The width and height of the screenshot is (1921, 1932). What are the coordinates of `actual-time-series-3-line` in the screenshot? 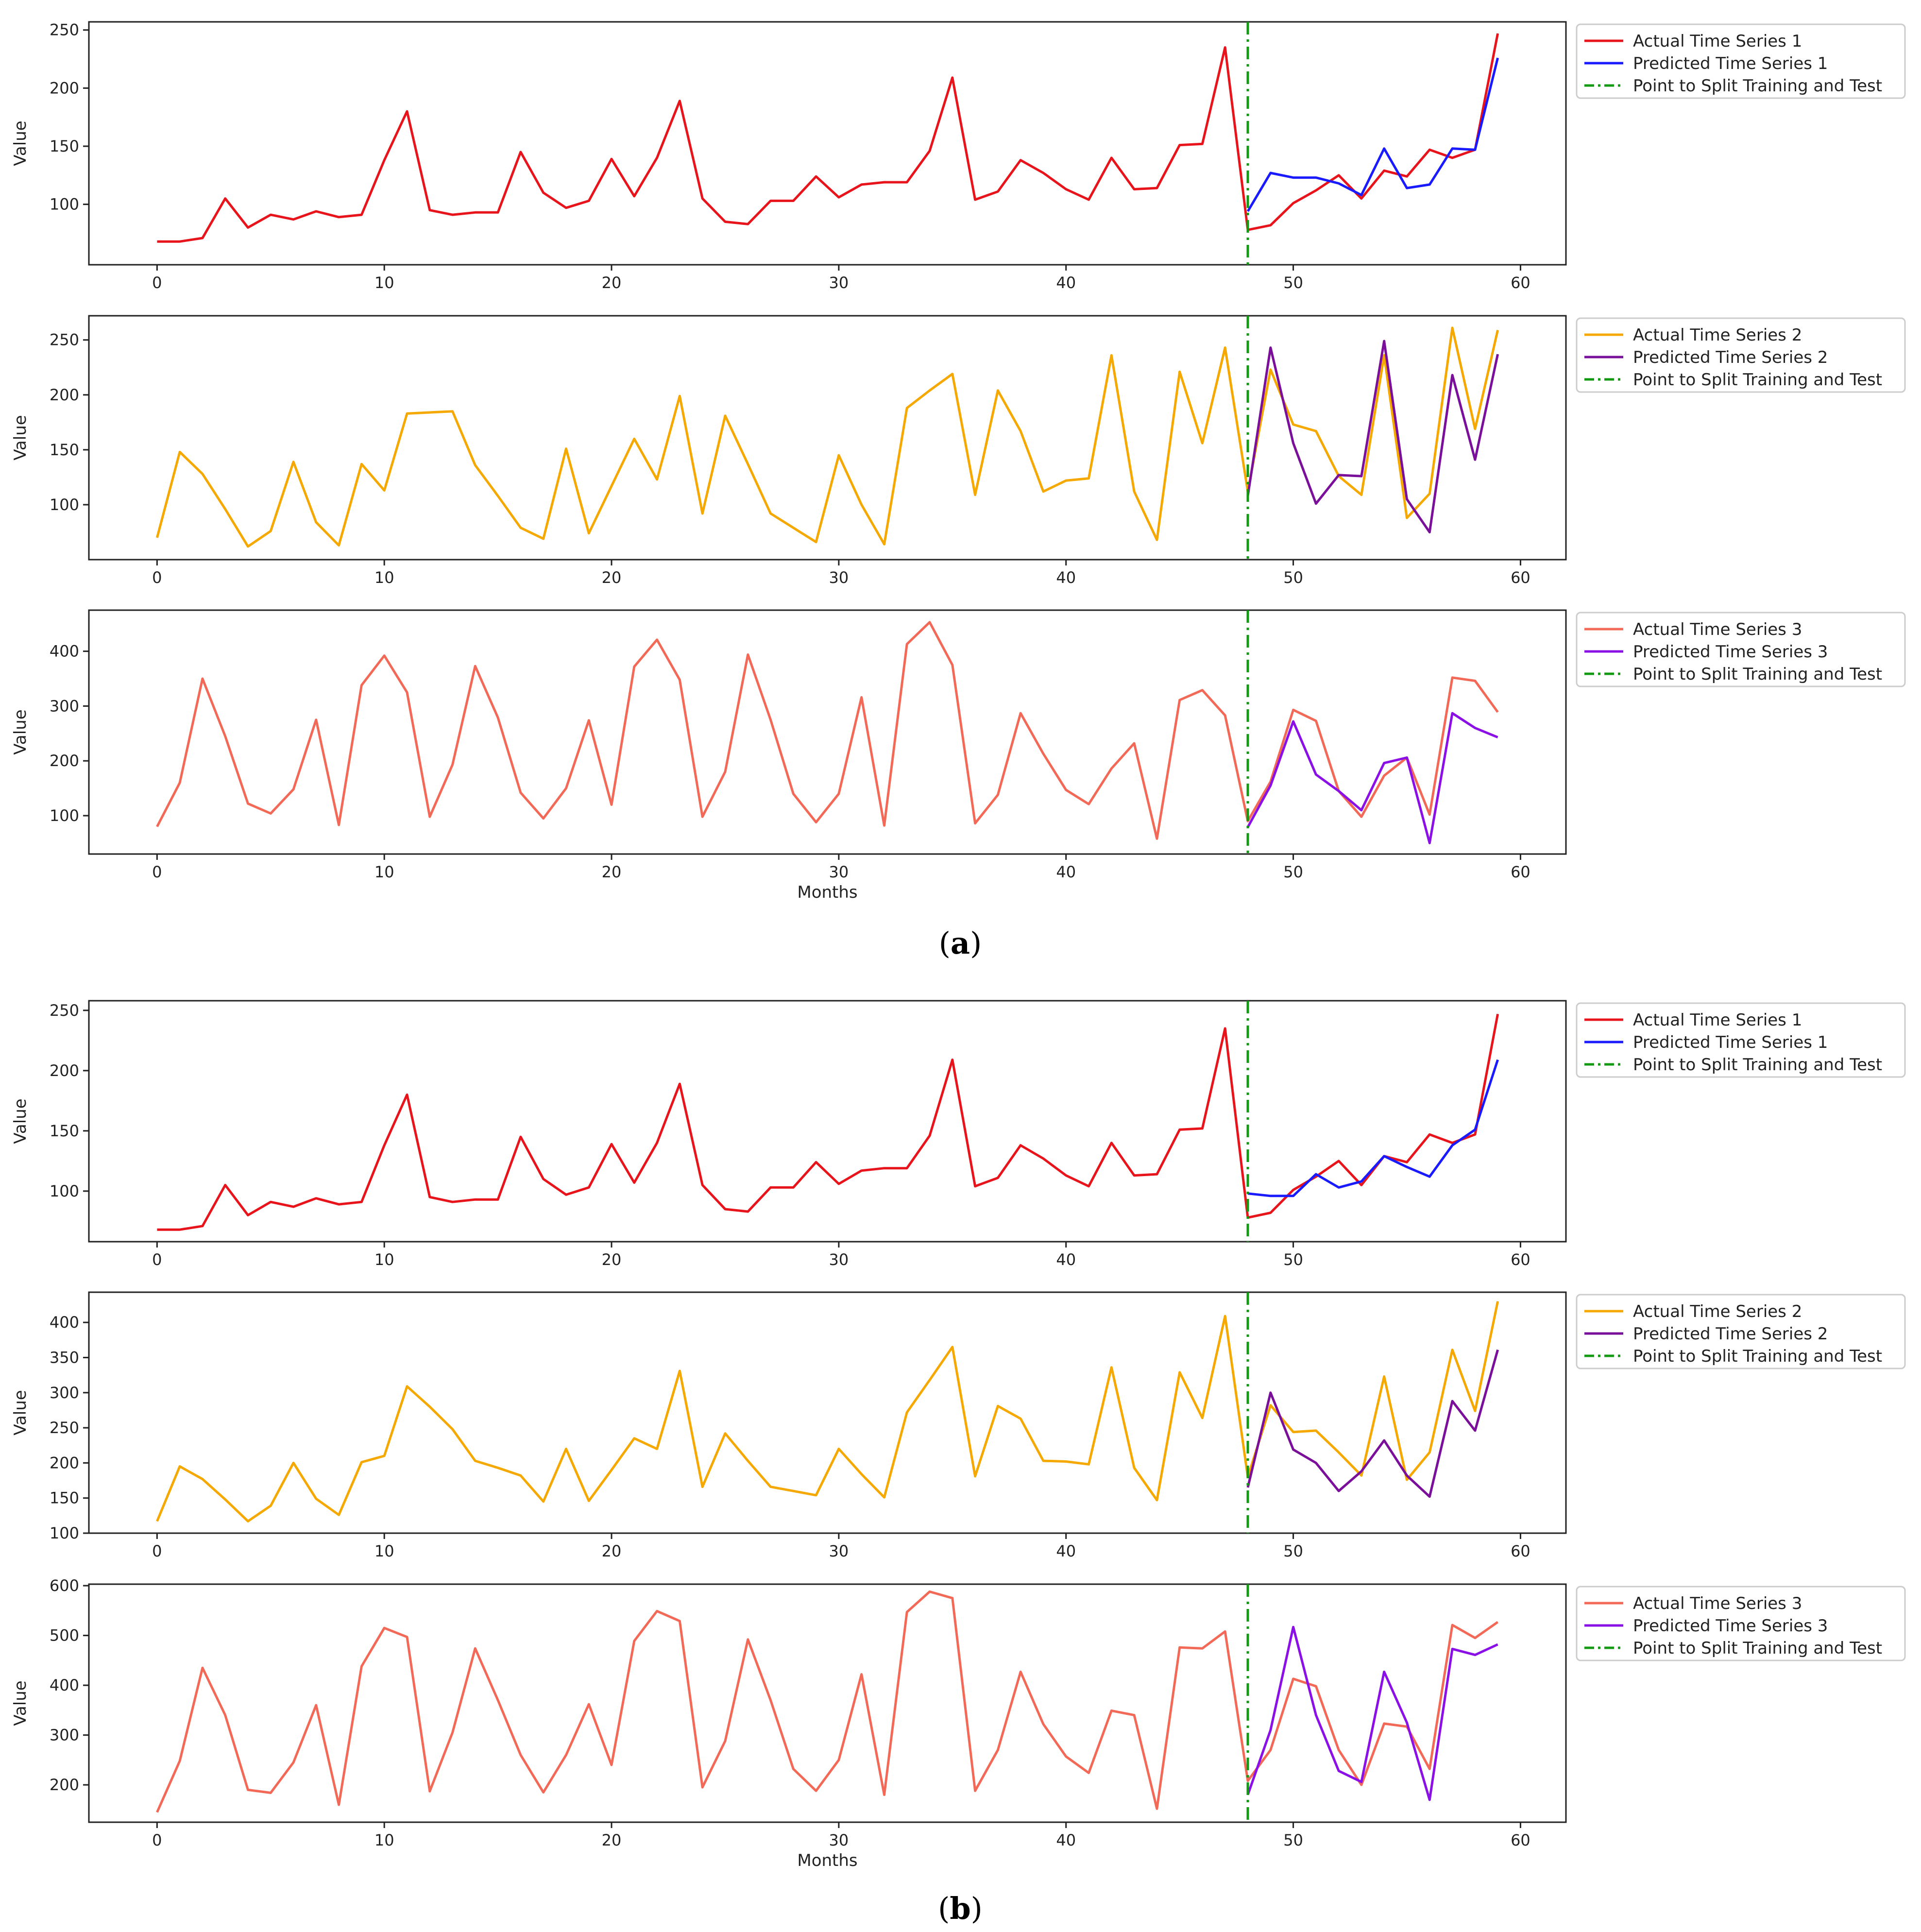 It's located at (827, 1702).